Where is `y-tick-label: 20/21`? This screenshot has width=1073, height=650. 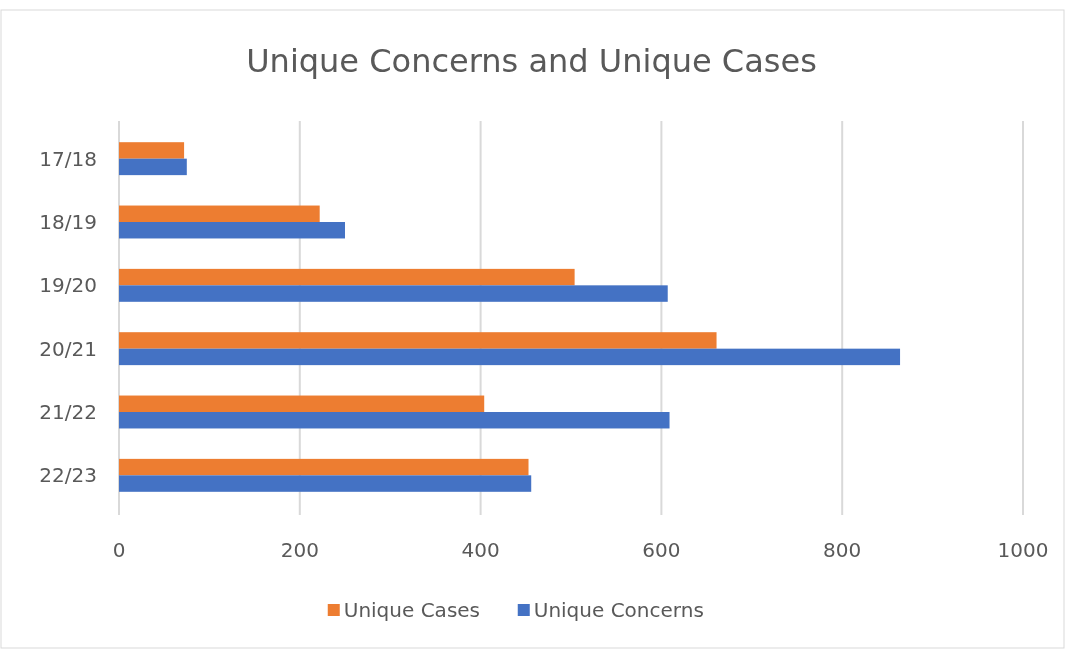
y-tick-label: 20/21 is located at coordinates (68, 348).